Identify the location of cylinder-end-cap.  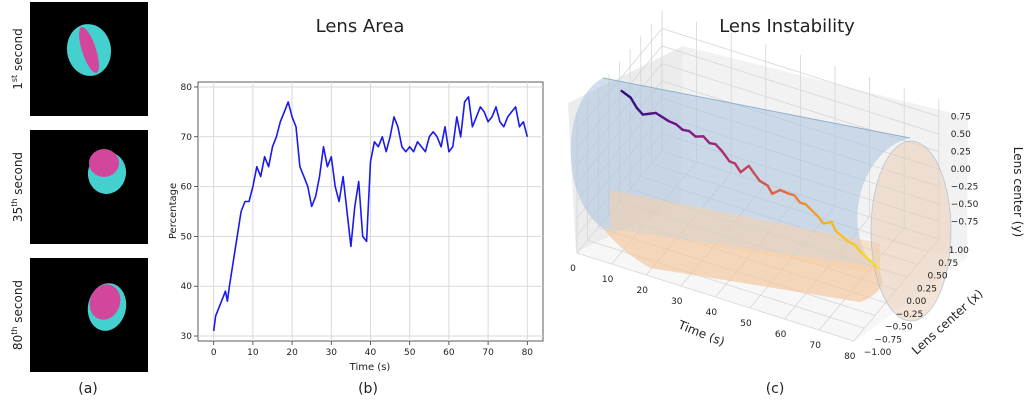
(911, 231).